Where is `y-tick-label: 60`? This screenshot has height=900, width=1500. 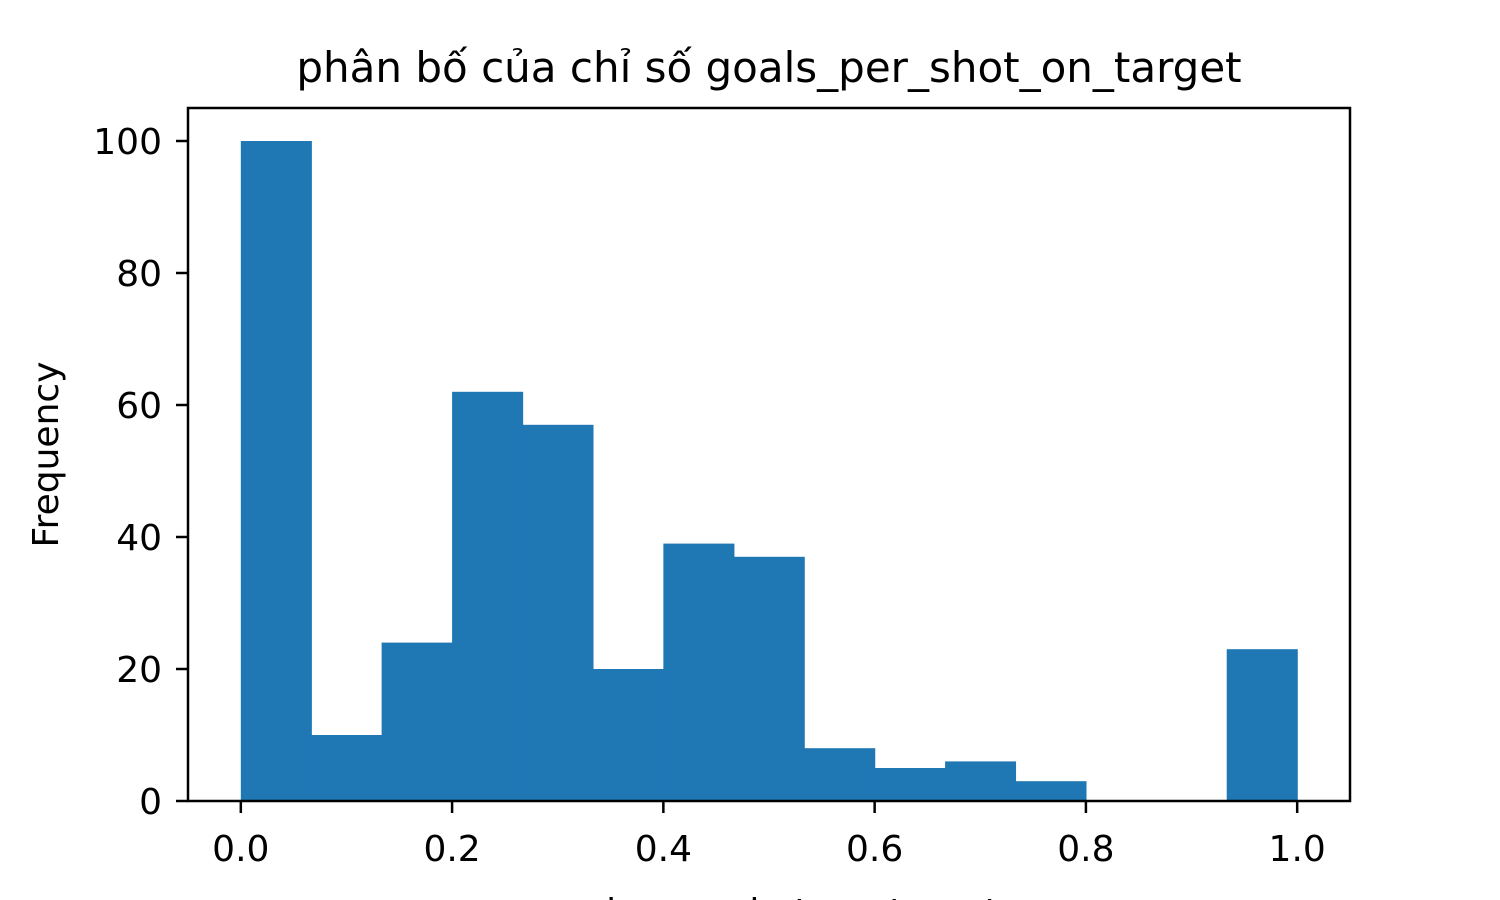 y-tick-label: 60 is located at coordinates (139, 406).